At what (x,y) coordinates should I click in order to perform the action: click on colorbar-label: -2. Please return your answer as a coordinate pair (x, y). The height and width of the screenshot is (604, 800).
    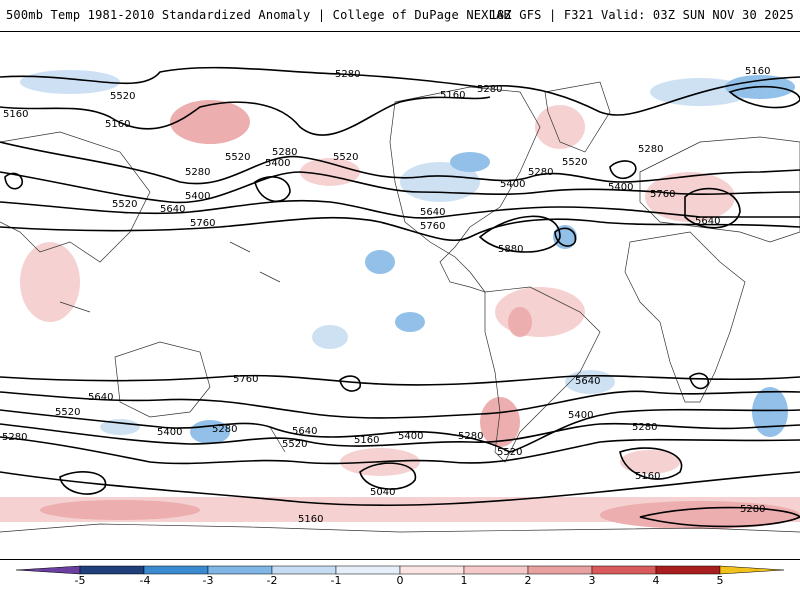
    Looking at the image, I should click on (272, 580).